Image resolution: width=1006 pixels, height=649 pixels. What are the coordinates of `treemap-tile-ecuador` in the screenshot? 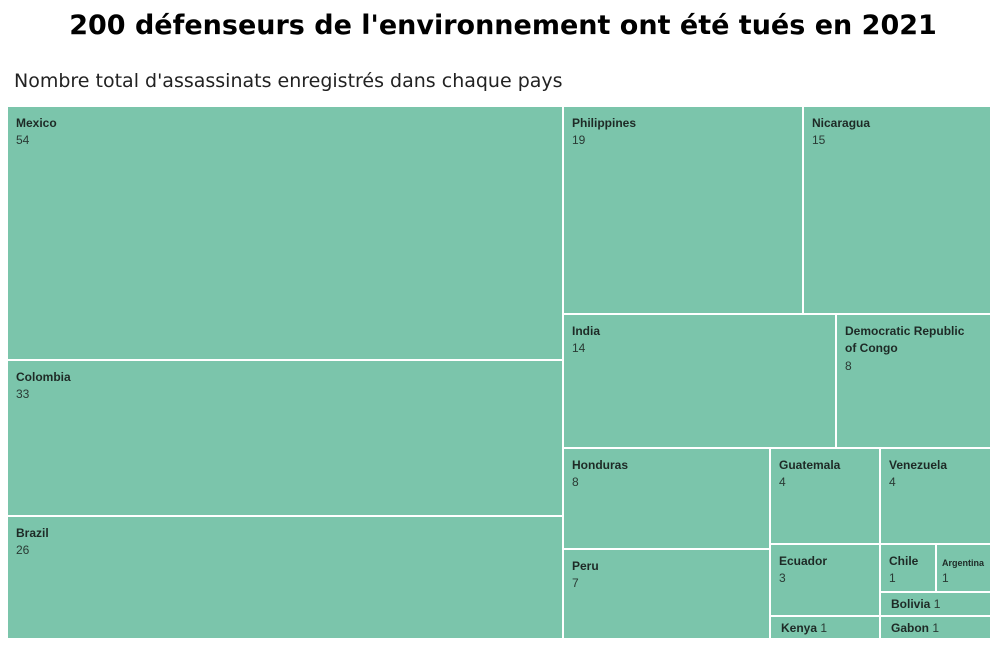 It's located at (825, 580).